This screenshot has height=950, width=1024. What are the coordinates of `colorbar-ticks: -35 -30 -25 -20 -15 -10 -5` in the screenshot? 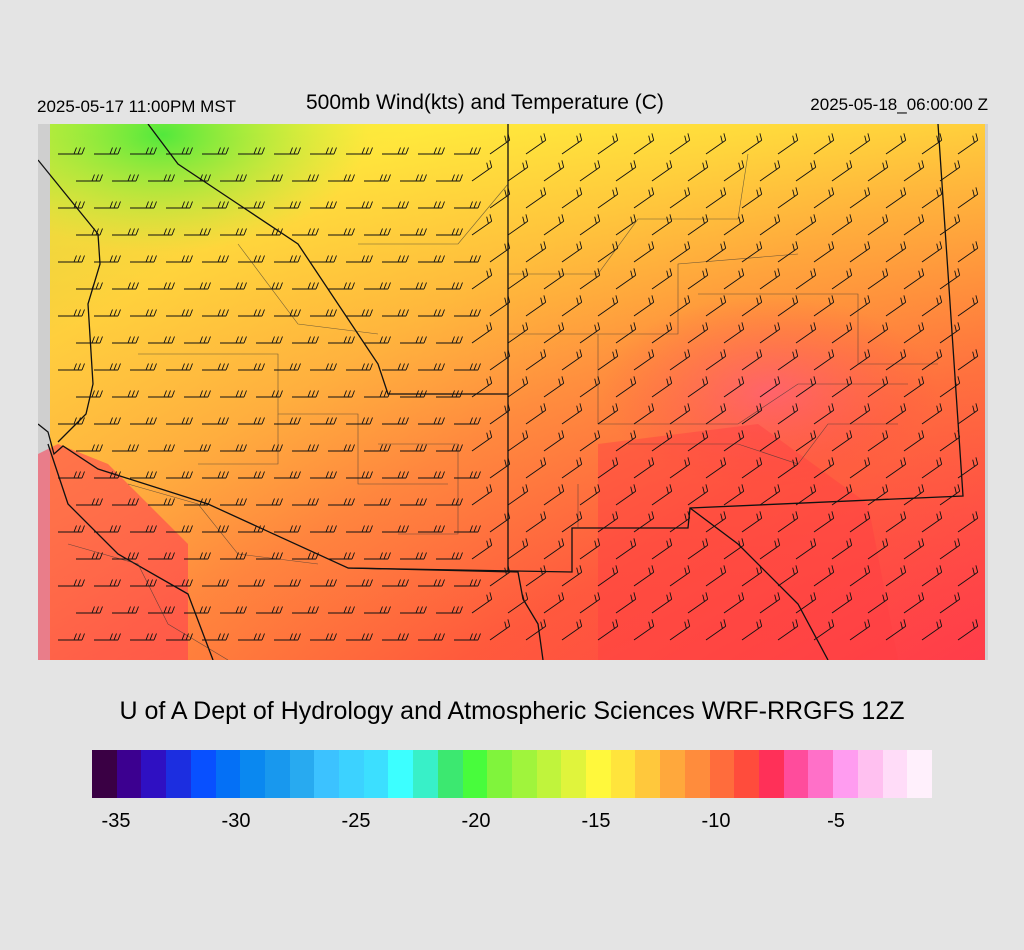 It's located at (512, 824).